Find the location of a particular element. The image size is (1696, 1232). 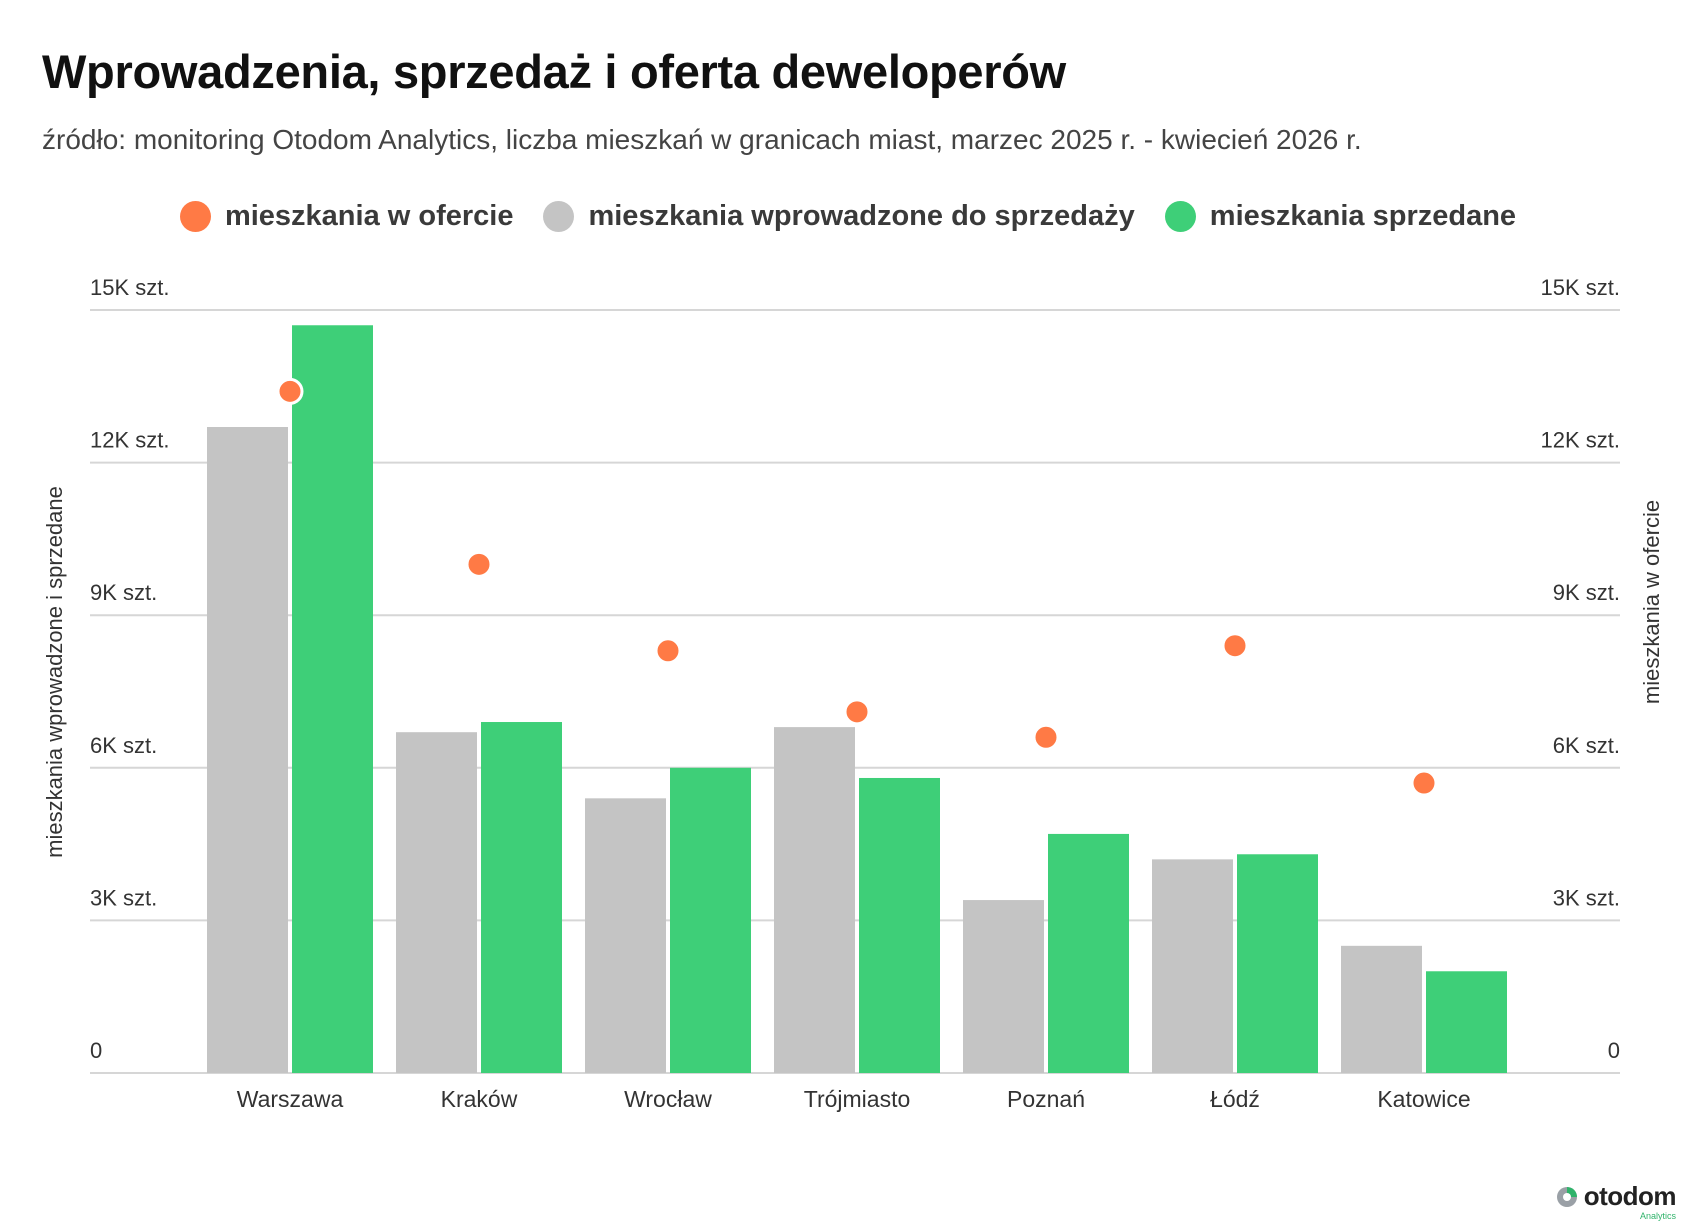

legend-label-introduced: mieszkania wprowadzone do sprzedaży is located at coordinates (861, 216).